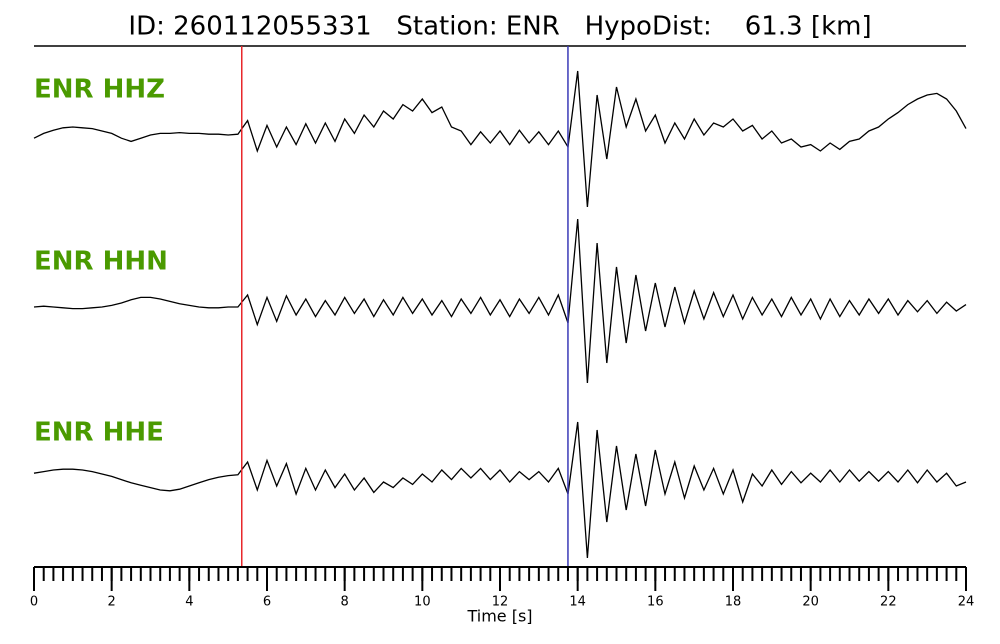 Image resolution: width=1000 pixels, height=644 pixels. I want to click on x-tick-label: 20, so click(810, 602).